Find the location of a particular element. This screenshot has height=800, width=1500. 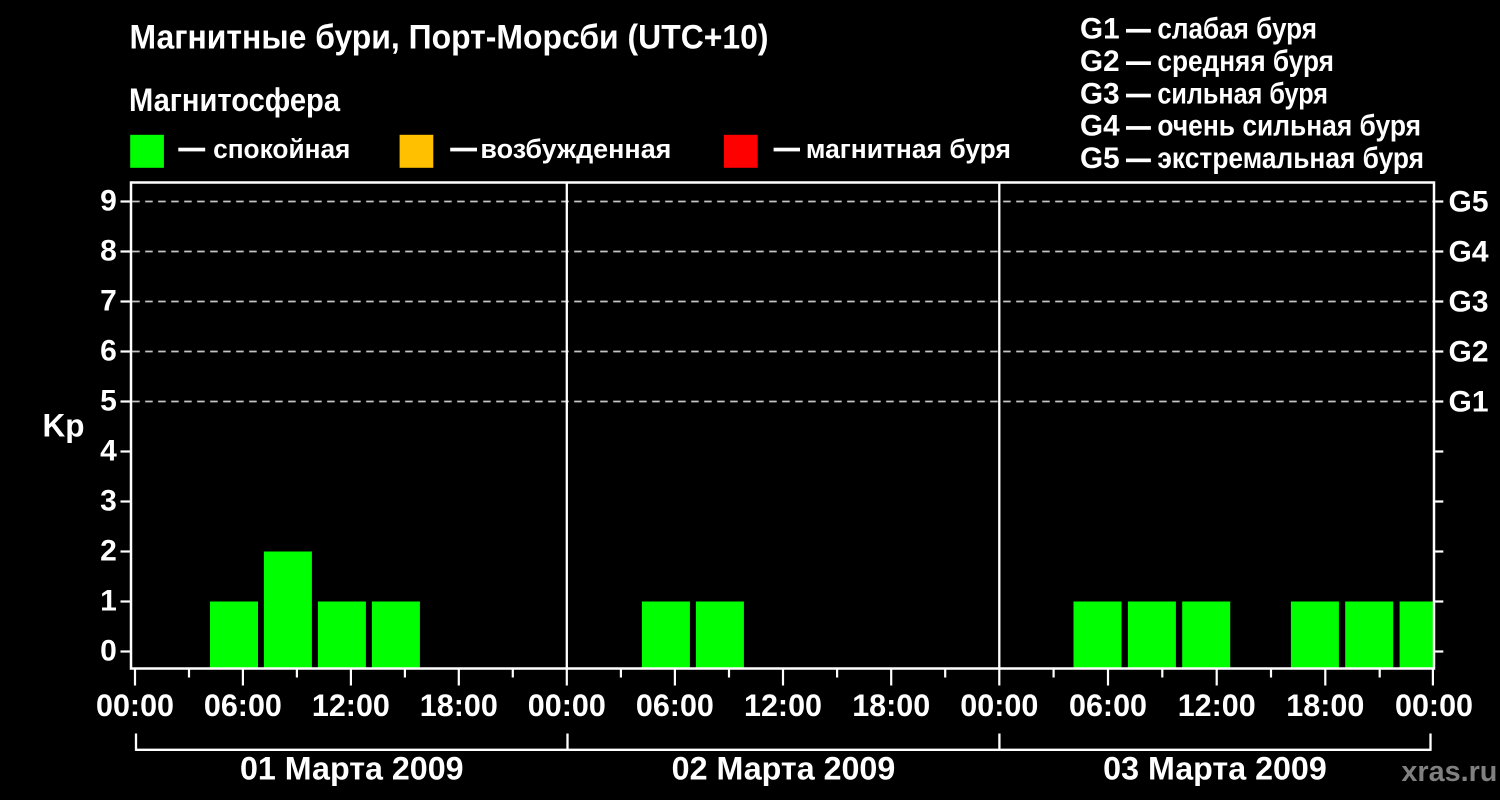

svg-text: 9 is located at coordinates (108, 200).